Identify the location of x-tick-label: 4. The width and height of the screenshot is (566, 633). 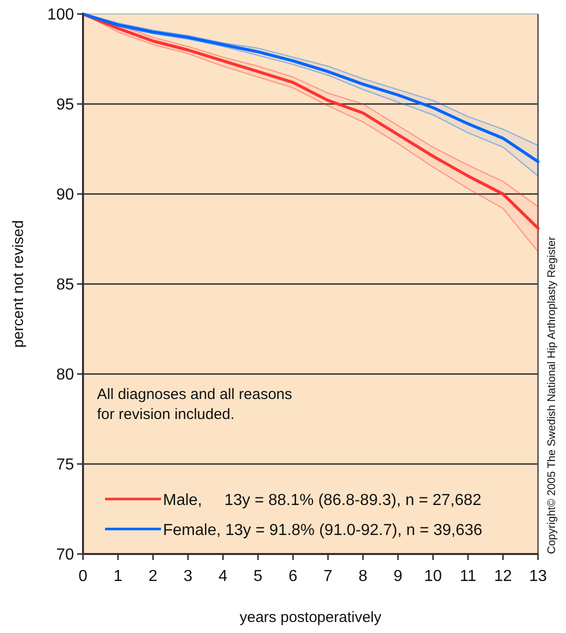
(223, 576).